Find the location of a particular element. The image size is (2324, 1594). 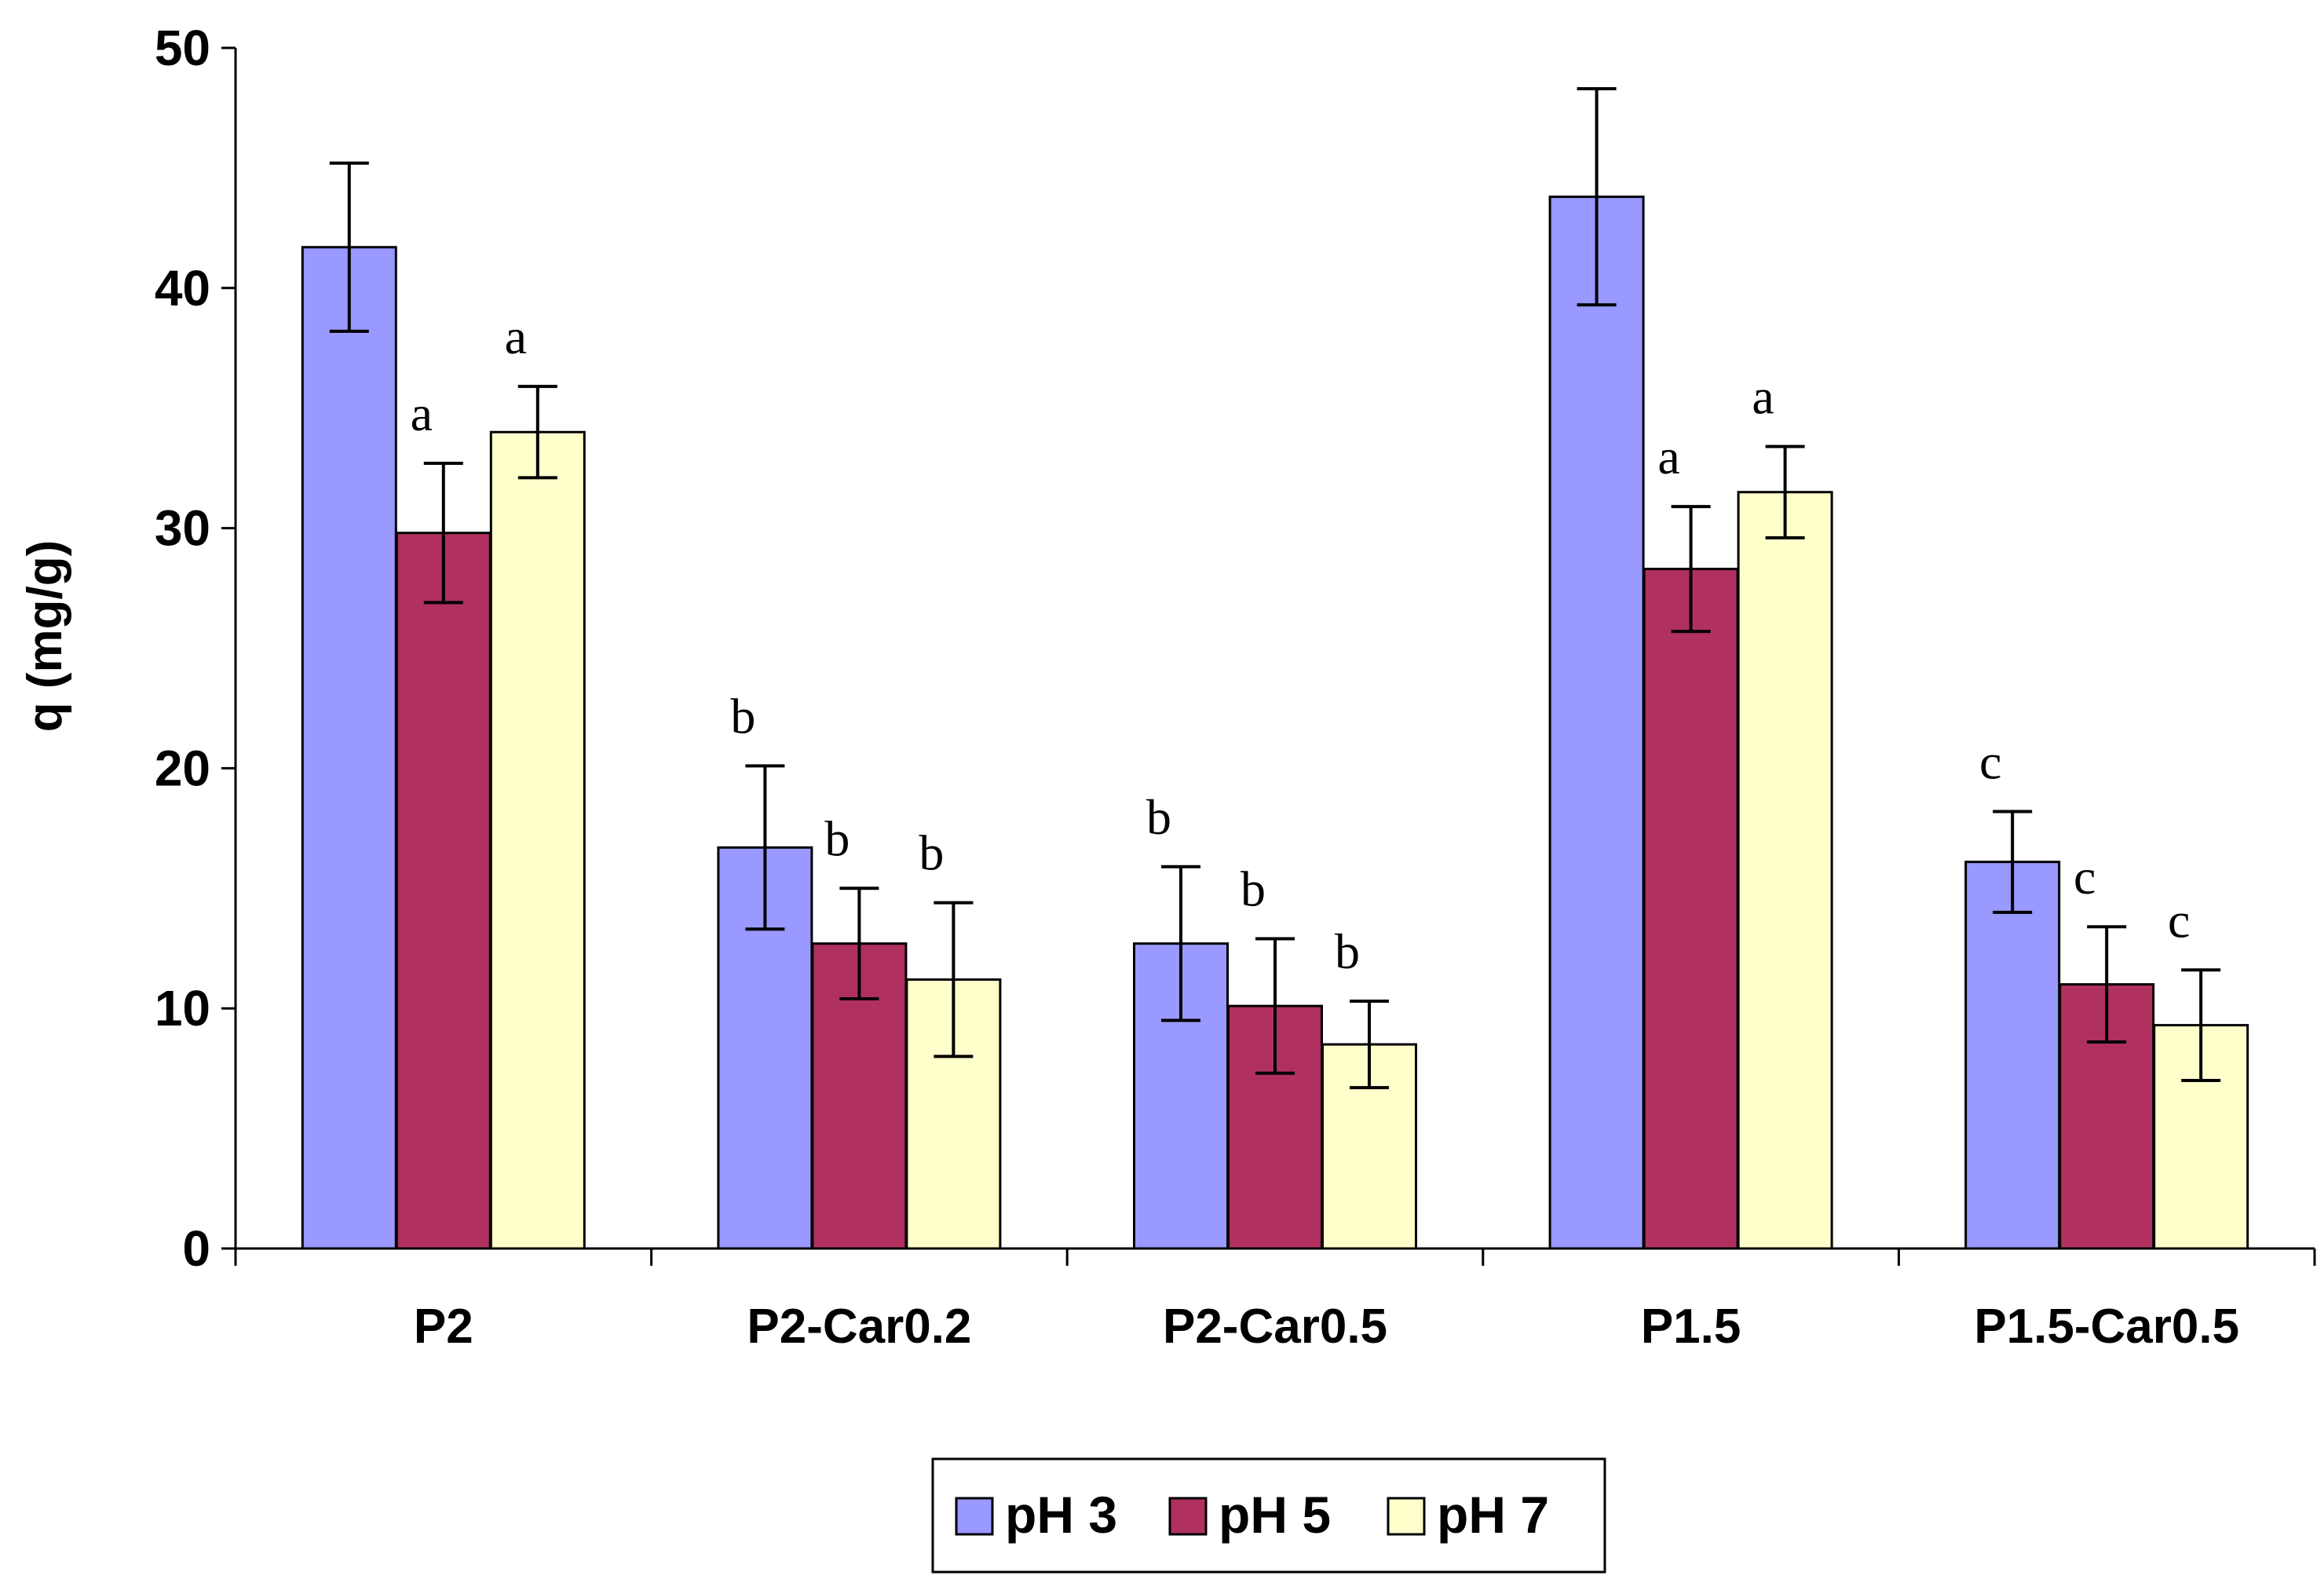

legend-label-ph3: pH 3 is located at coordinates (1061, 1515).